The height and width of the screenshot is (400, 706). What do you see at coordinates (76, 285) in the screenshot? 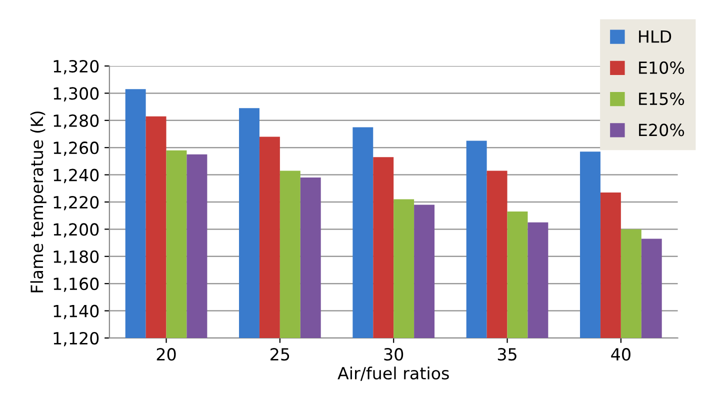
I see `y-tick-label: 1,160` at bounding box center [76, 285].